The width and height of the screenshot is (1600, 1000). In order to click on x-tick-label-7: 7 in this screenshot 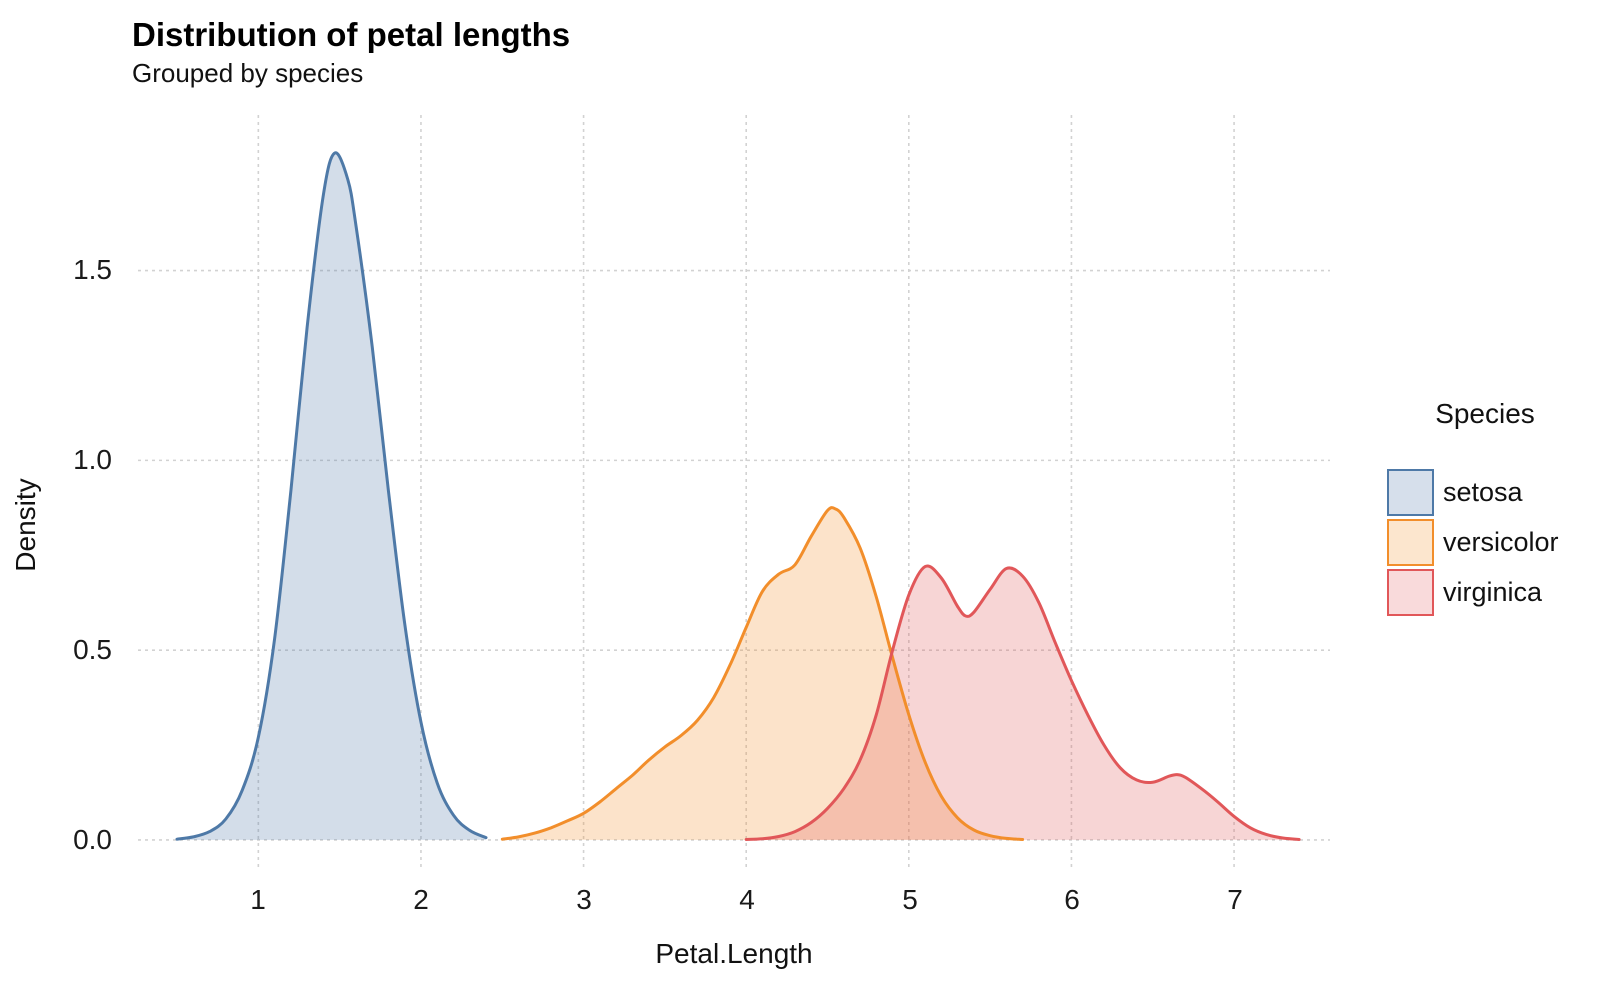, I will do `click(1235, 899)`.